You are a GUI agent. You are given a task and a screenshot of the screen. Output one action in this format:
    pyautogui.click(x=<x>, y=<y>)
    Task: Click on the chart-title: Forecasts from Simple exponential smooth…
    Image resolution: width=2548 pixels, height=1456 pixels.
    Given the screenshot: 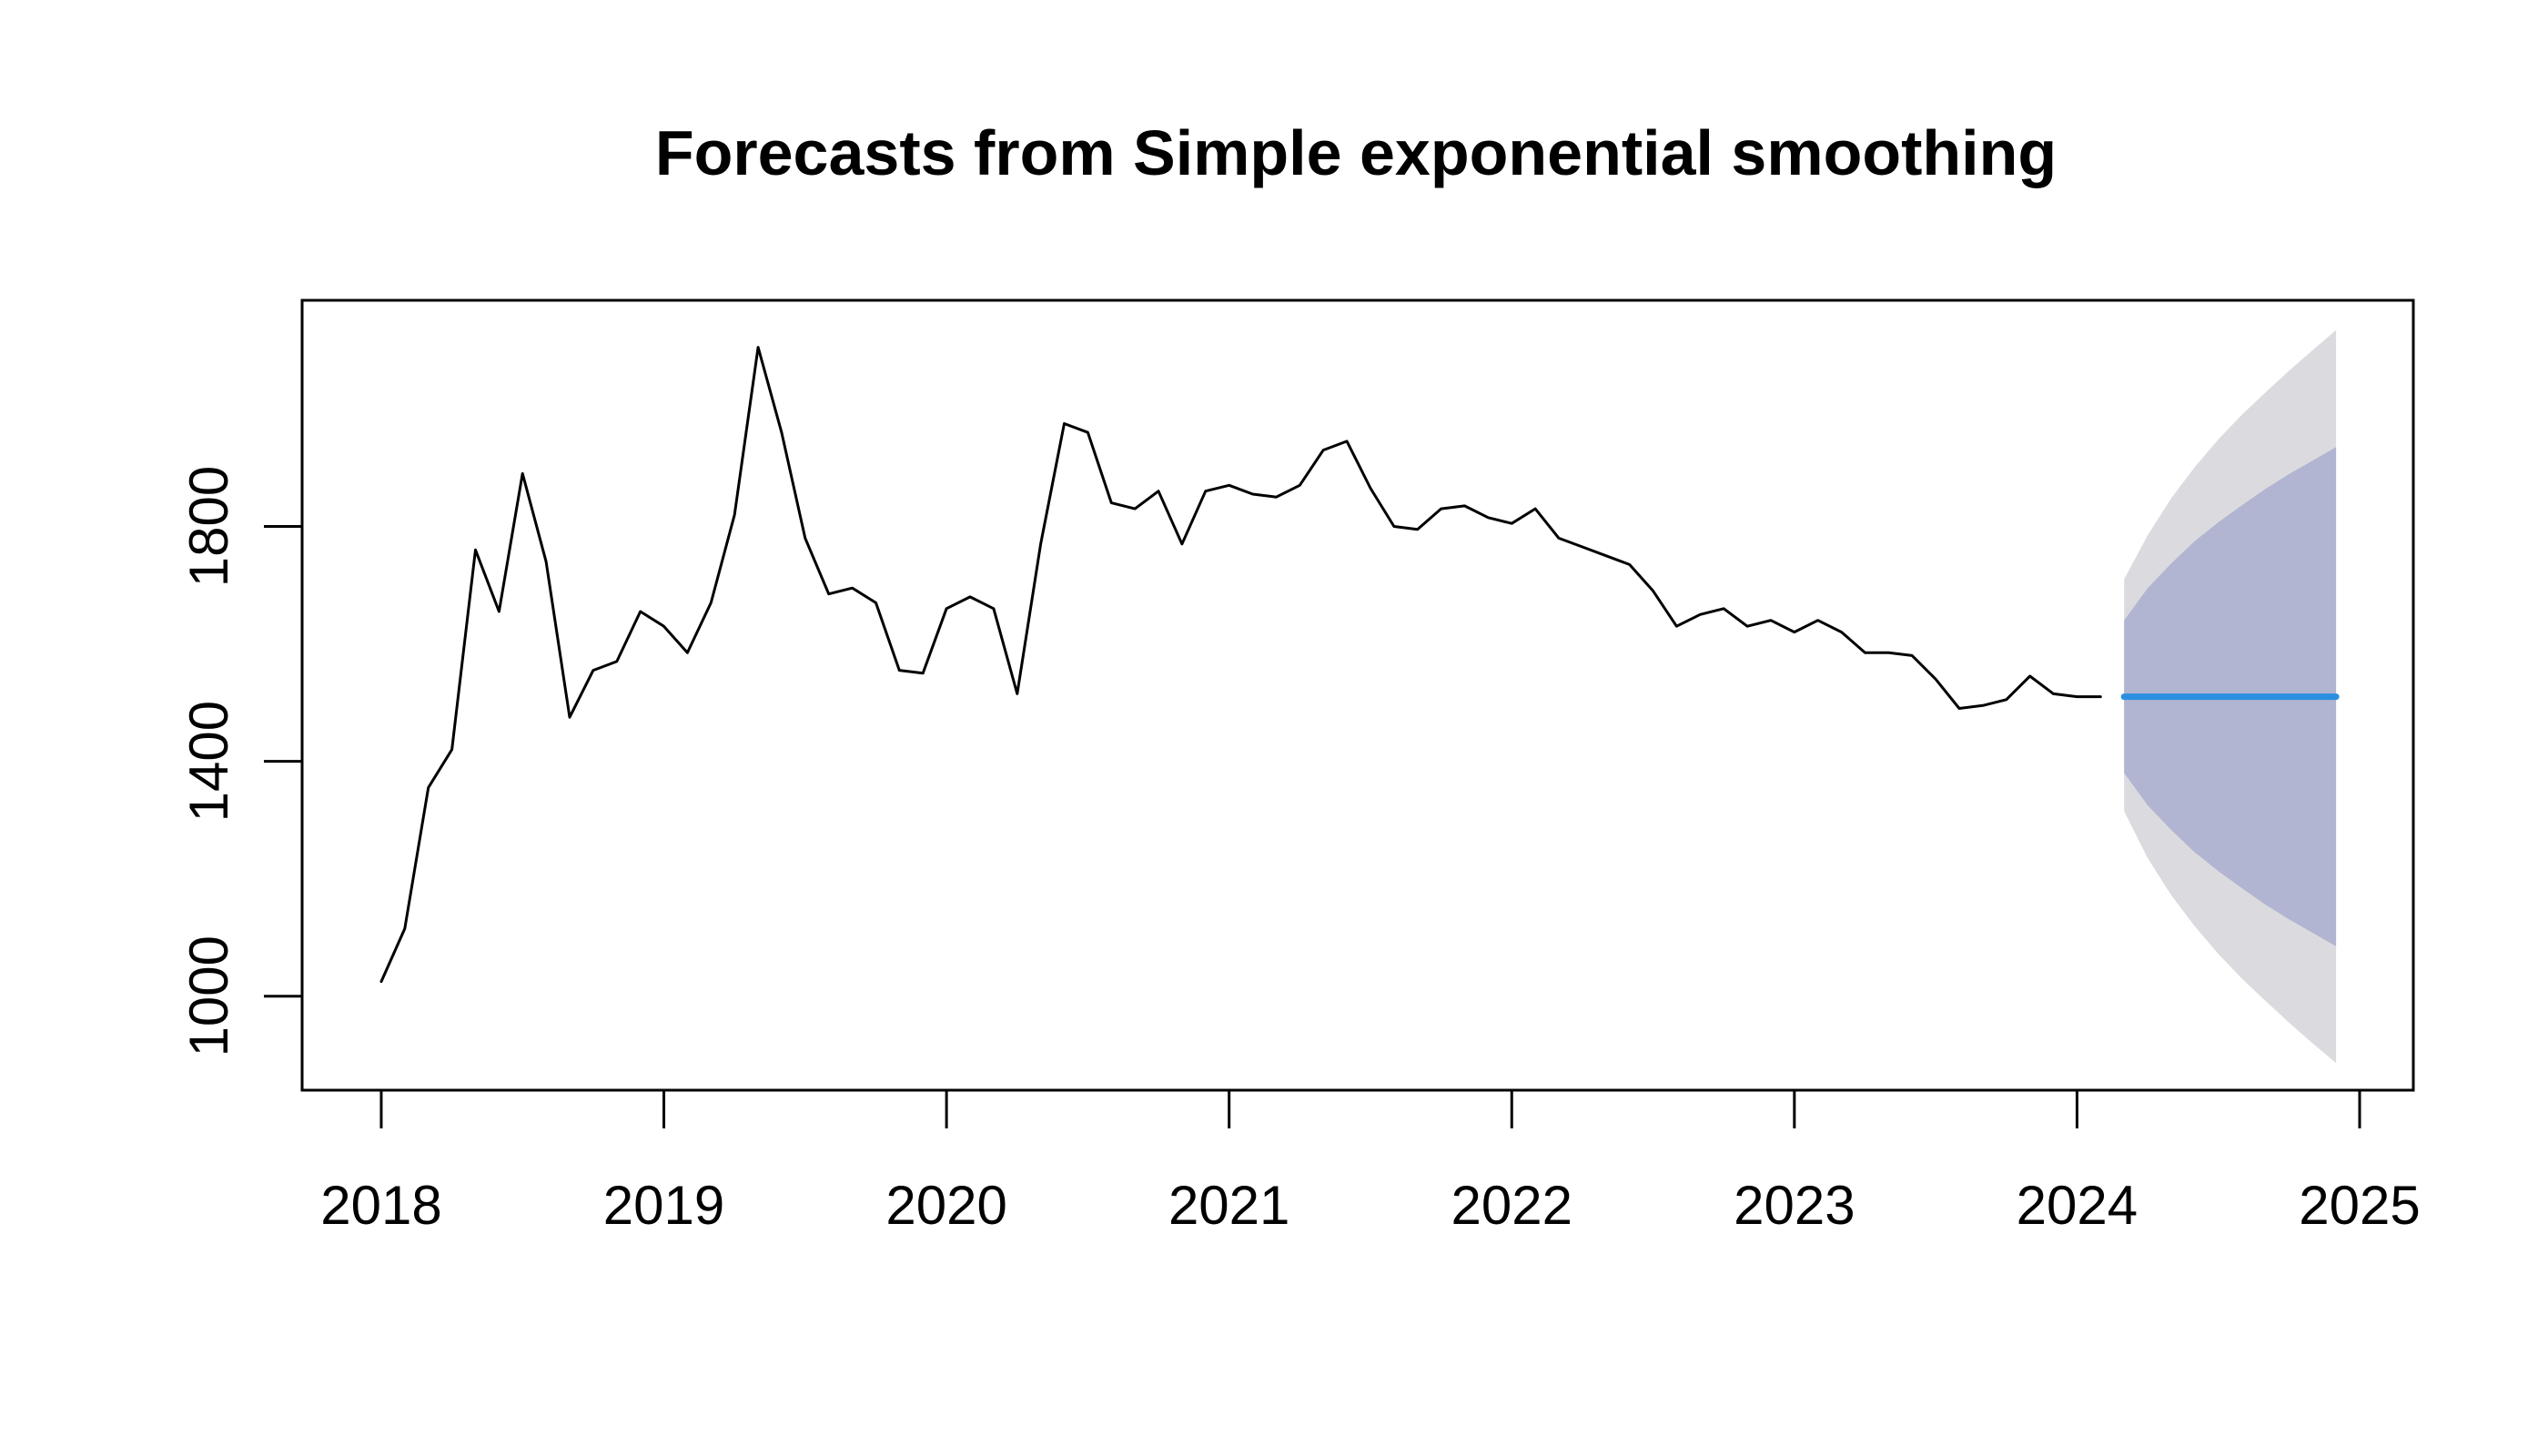 What is the action you would take?
    pyautogui.click(x=1356, y=153)
    